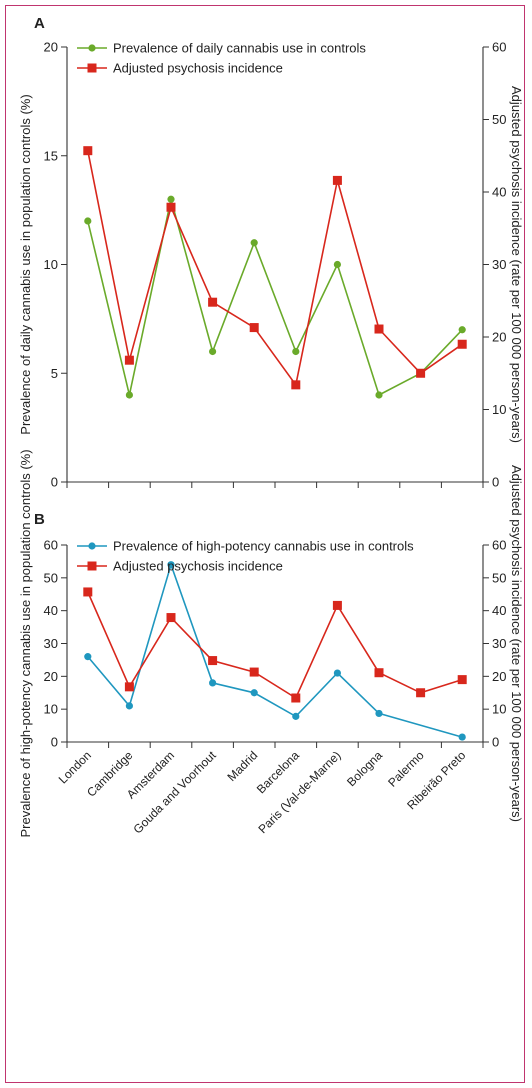  I want to click on x-tick-label: London, so click(75, 767).